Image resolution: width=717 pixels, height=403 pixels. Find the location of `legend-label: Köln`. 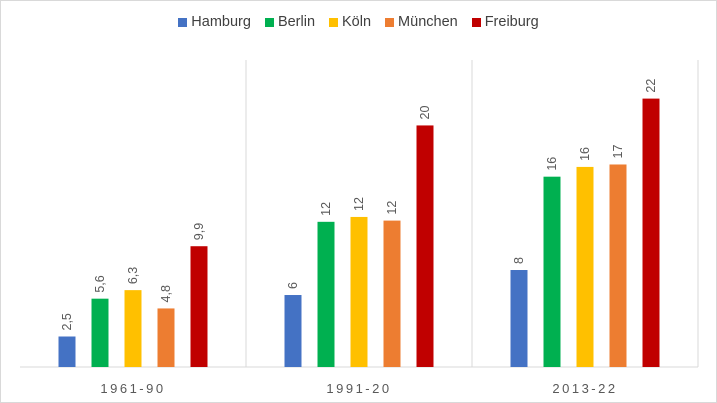

legend-label: Köln is located at coordinates (357, 22).